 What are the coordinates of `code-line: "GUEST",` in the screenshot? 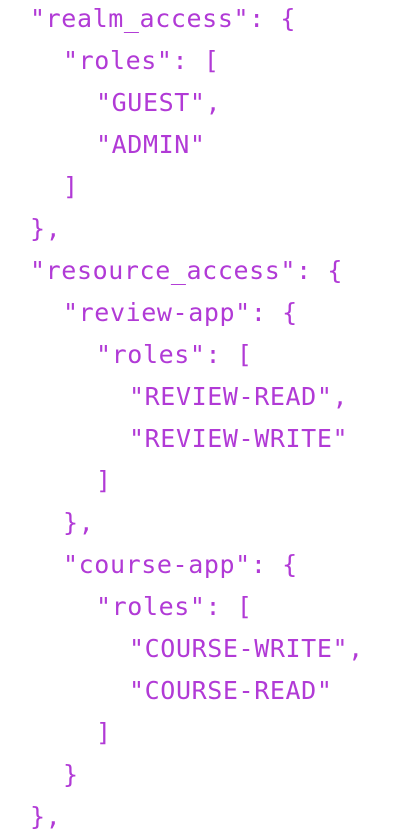 It's located at (159, 102).